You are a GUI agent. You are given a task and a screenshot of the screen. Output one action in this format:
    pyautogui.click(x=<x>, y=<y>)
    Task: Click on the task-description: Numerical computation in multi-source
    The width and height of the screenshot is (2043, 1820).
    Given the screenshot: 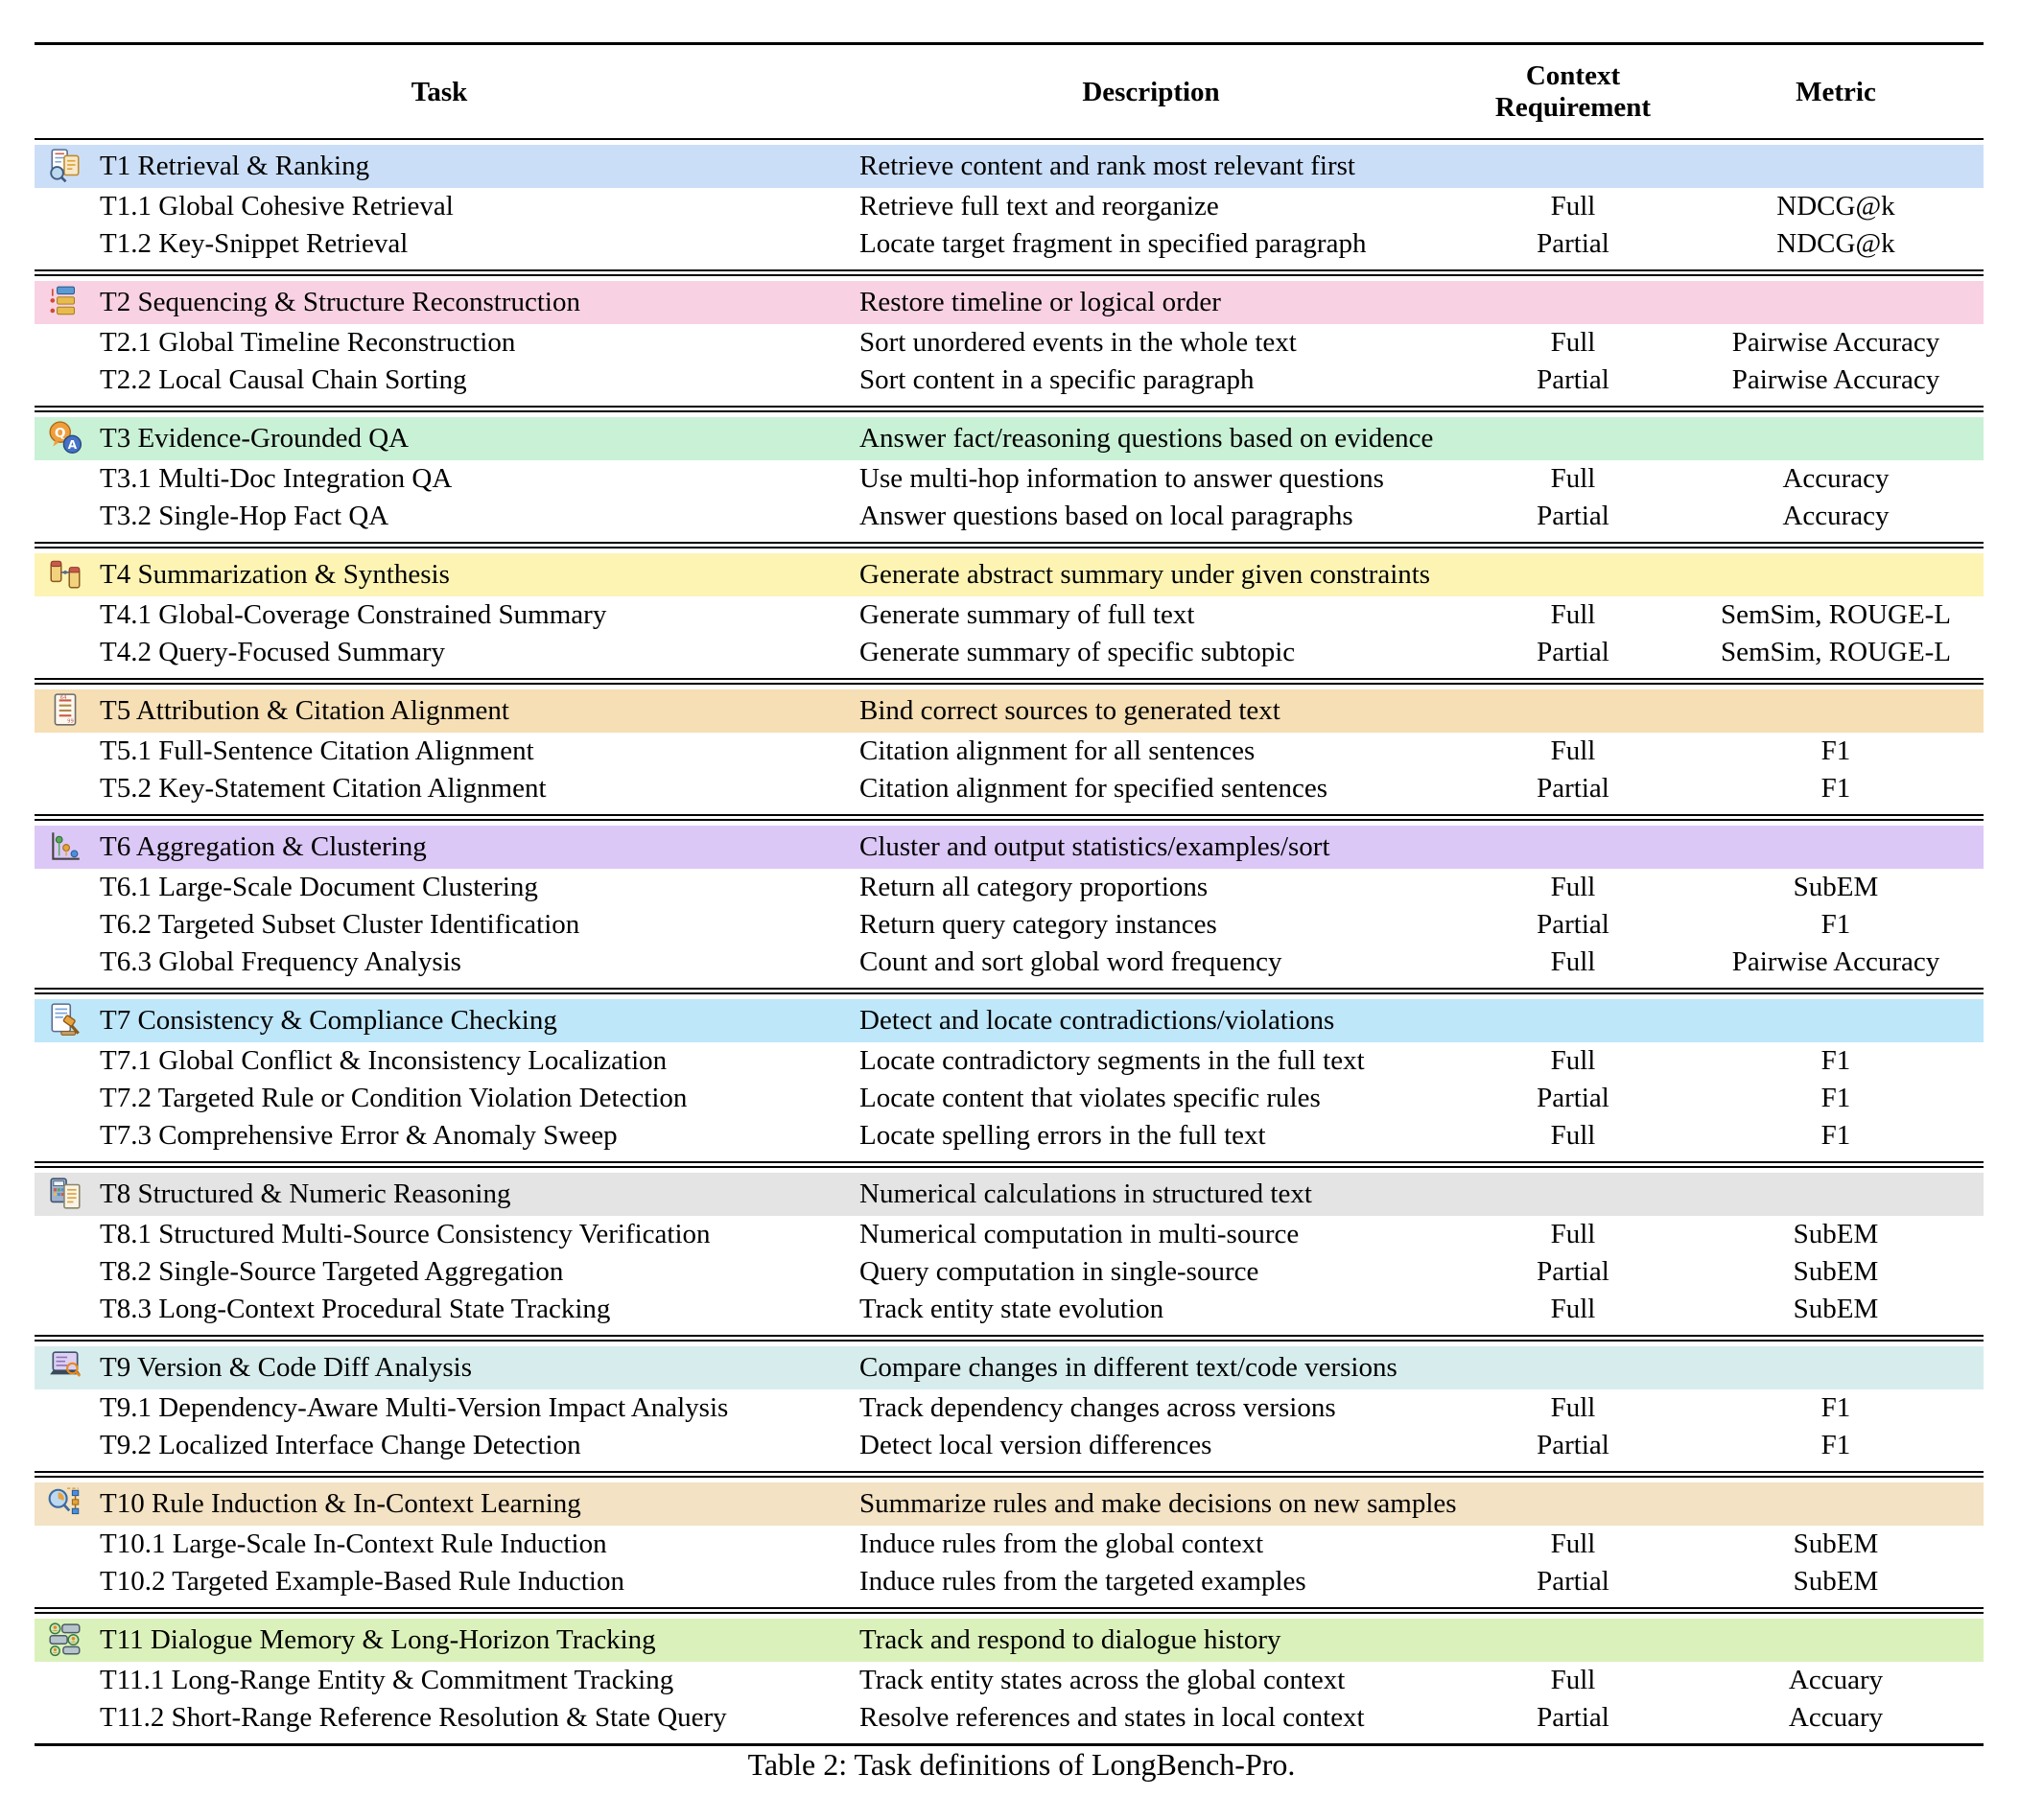 What is the action you would take?
    pyautogui.click(x=1080, y=1233)
    